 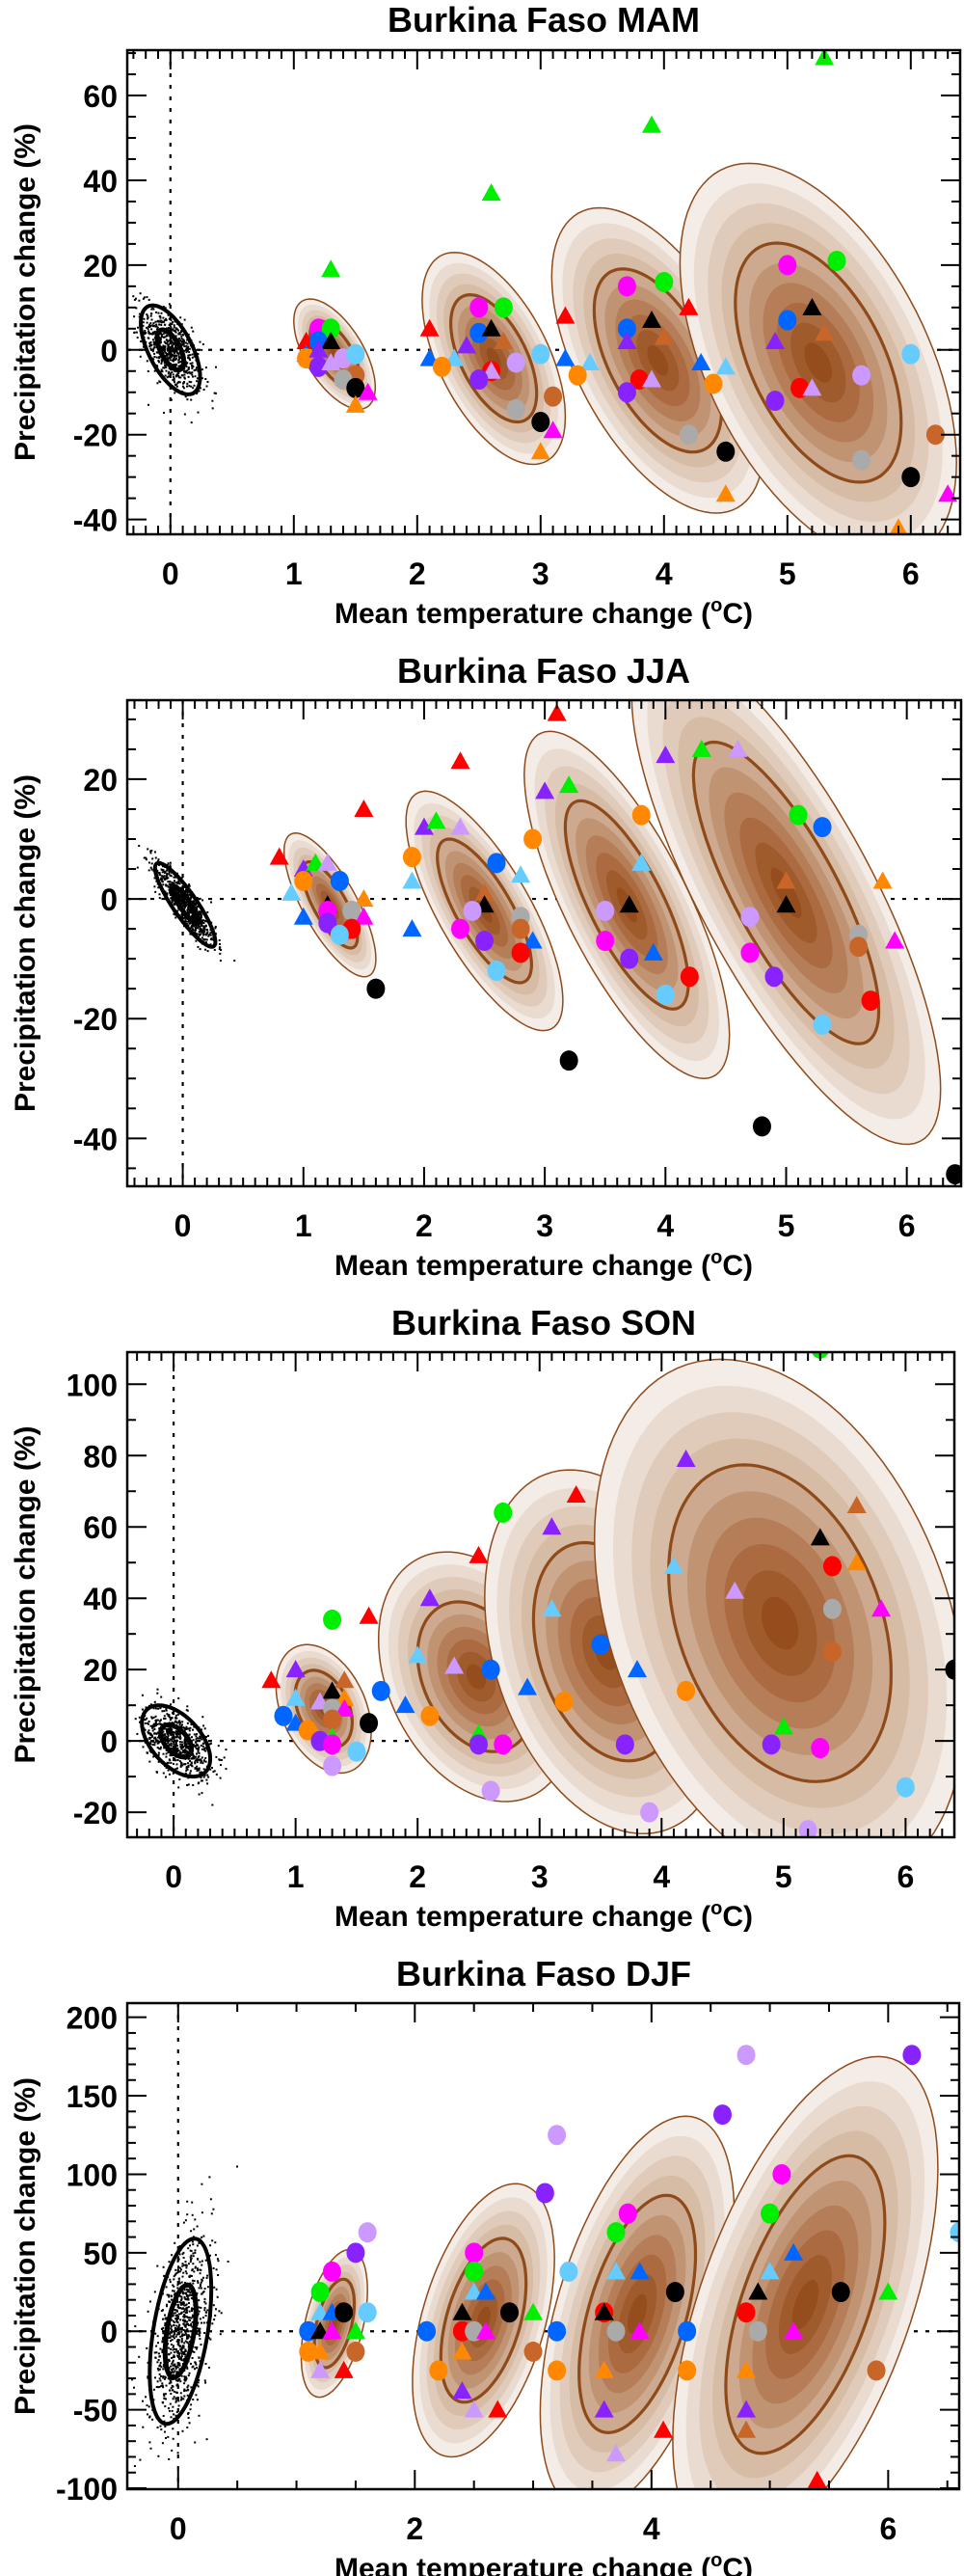 I want to click on x-axis-label-text: Mean temperature change (, so click(x=522, y=2564).